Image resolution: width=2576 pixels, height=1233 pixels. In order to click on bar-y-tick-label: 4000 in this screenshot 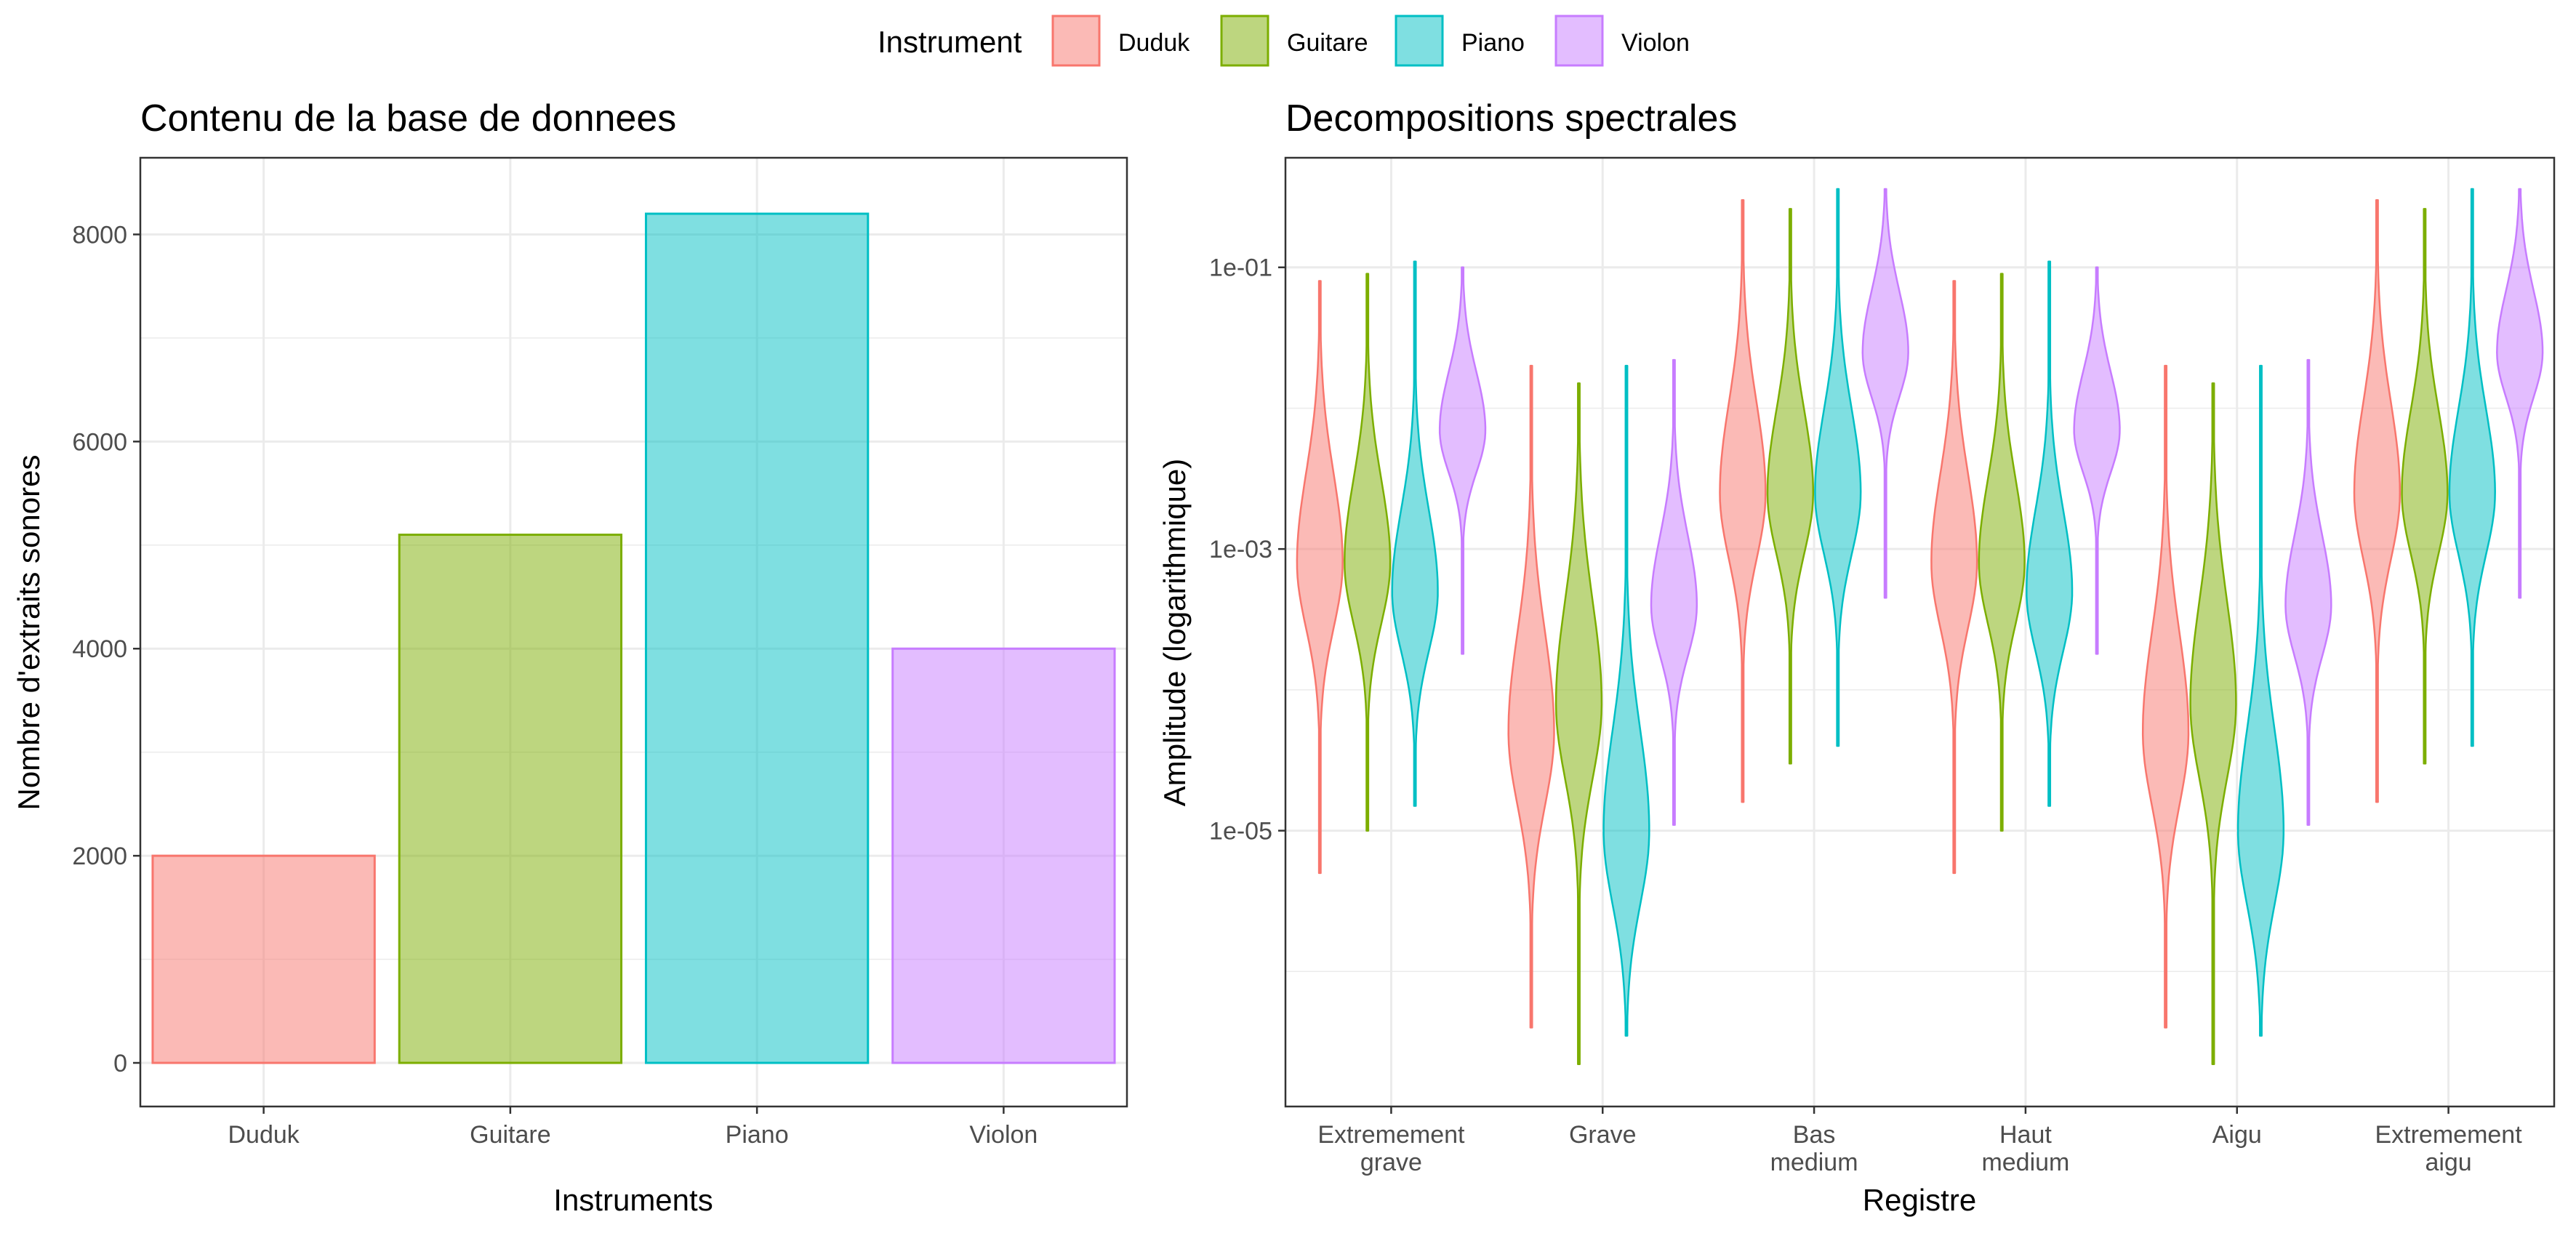, I will do `click(100, 649)`.